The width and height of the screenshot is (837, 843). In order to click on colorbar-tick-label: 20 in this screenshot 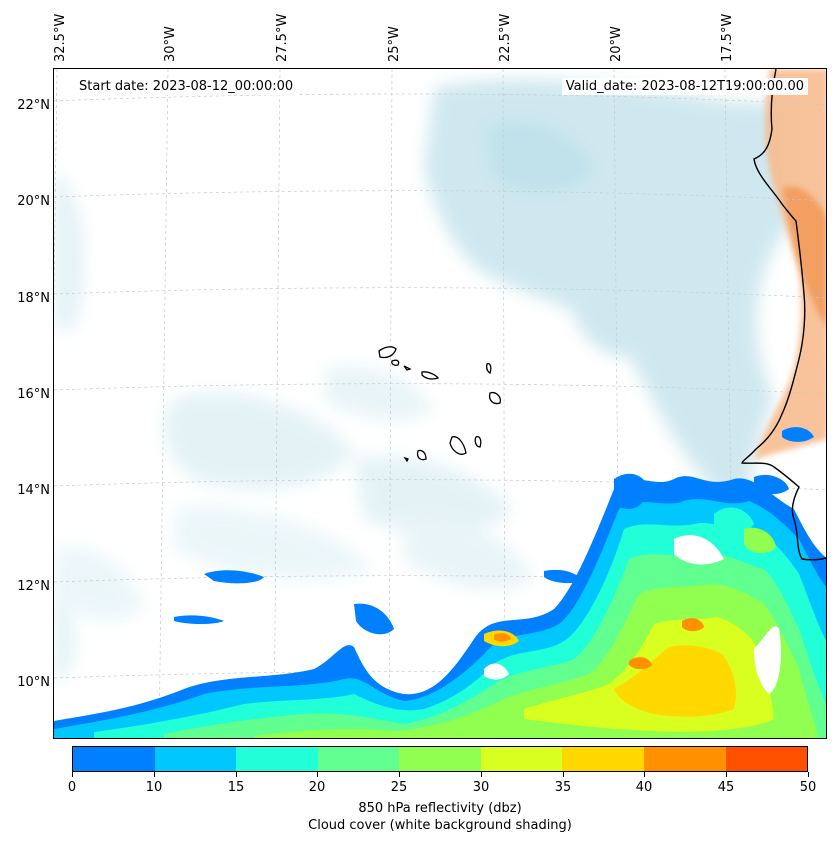, I will do `click(317, 787)`.